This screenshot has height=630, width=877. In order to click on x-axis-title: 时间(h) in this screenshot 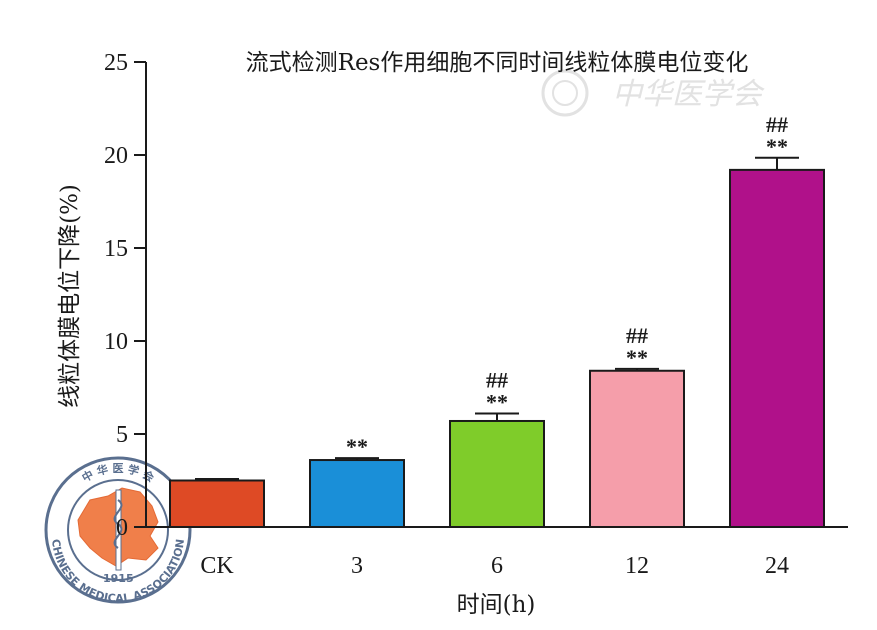, I will do `click(496, 605)`.